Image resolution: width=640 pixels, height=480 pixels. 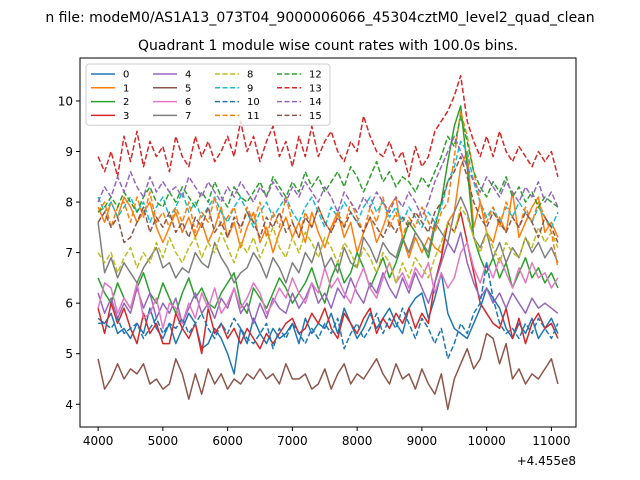 I want to click on x-tick-label: 11000, so click(x=551, y=441).